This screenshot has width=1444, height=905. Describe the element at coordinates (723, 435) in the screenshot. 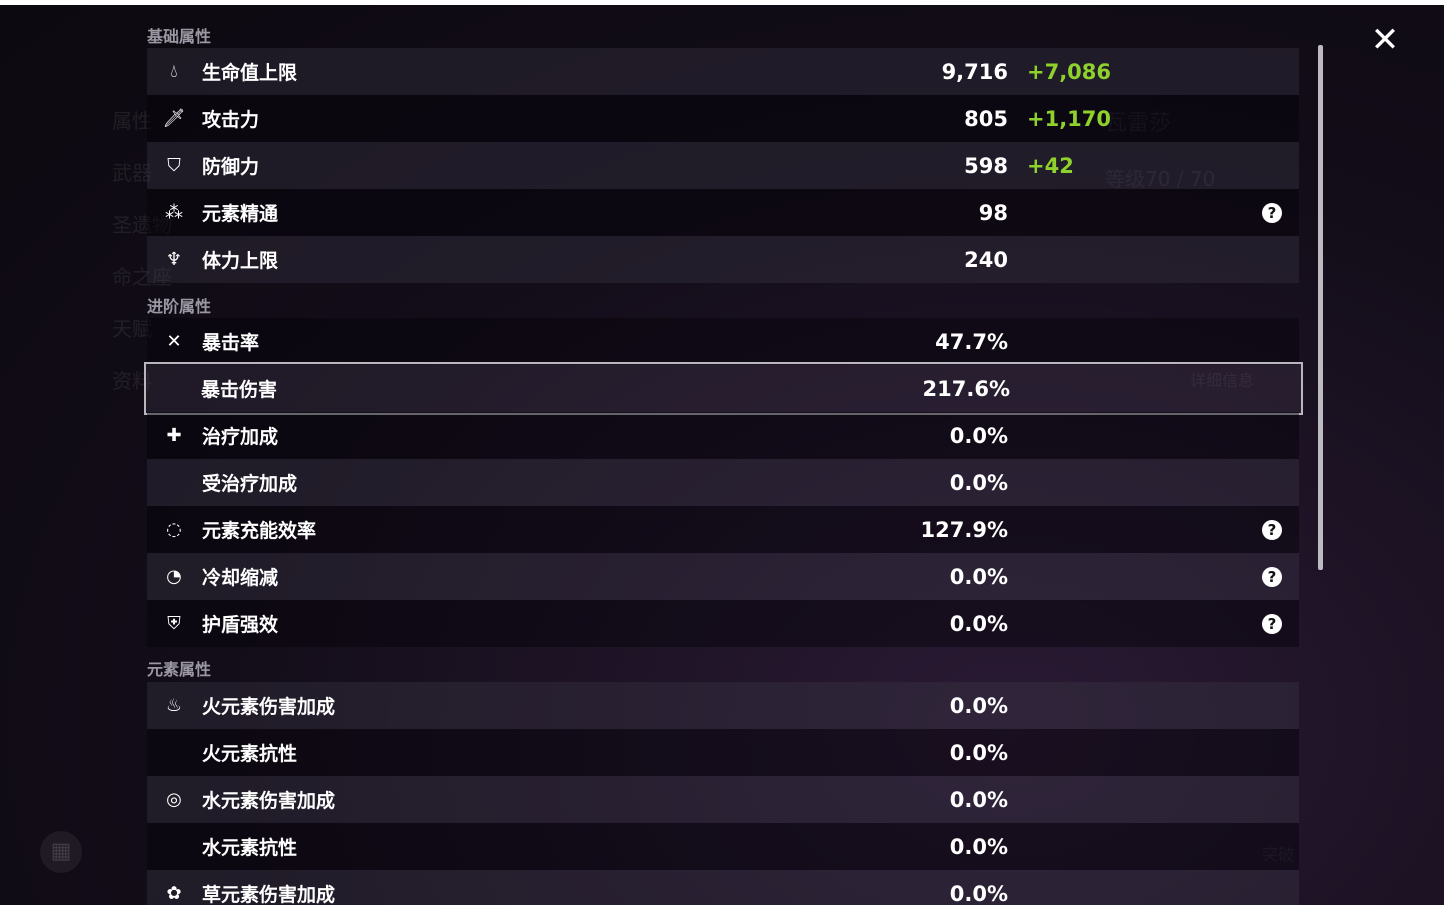

I see `stat-row: ✚ 治疗加成 0.0%` at that location.